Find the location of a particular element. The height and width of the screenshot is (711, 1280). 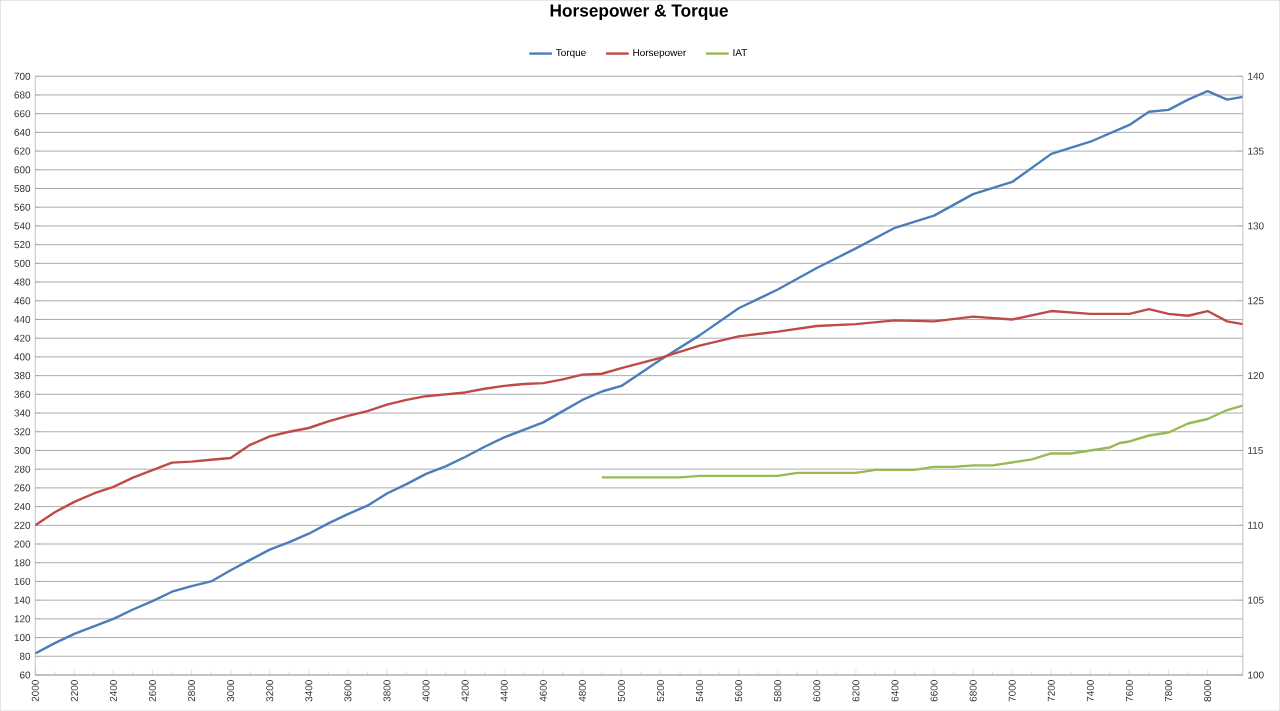

y-tick-label: 340 is located at coordinates (22, 413).